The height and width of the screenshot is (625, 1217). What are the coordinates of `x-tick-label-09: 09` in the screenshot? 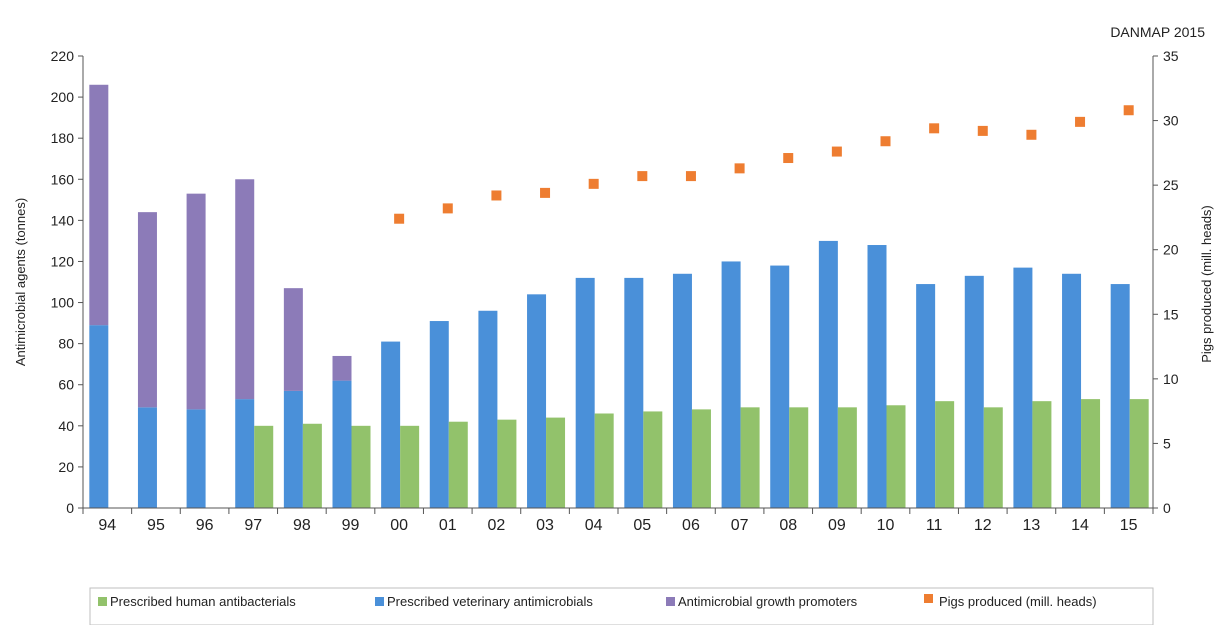 It's located at (837, 525).